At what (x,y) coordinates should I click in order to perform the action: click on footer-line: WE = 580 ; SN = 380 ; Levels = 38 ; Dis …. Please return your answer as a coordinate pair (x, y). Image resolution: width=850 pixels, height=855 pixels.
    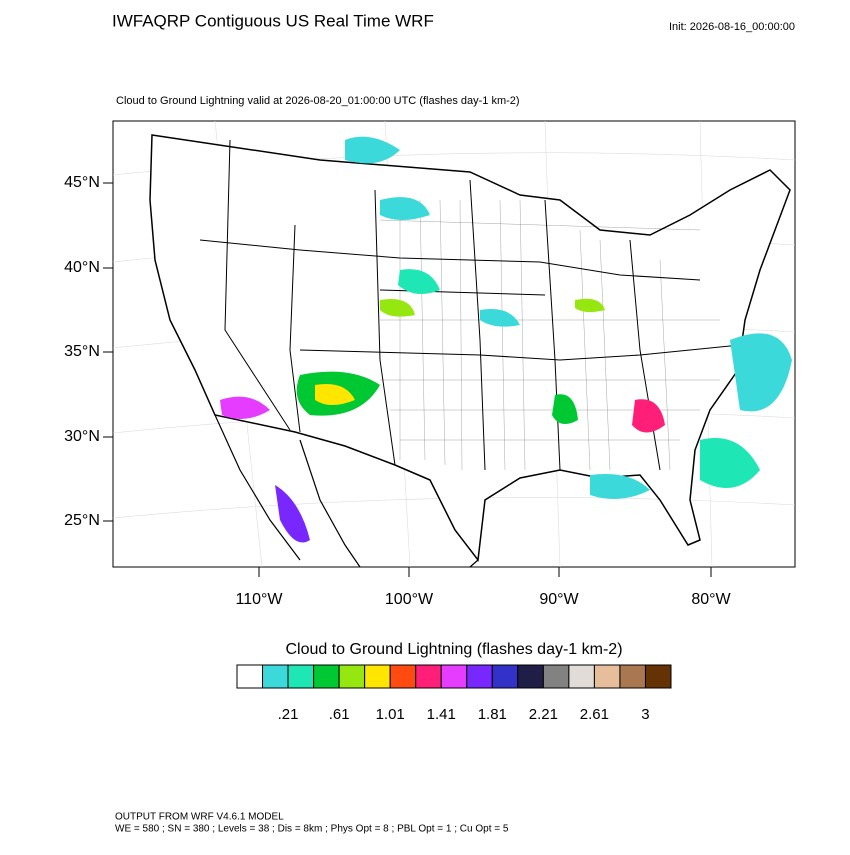
    Looking at the image, I should click on (312, 829).